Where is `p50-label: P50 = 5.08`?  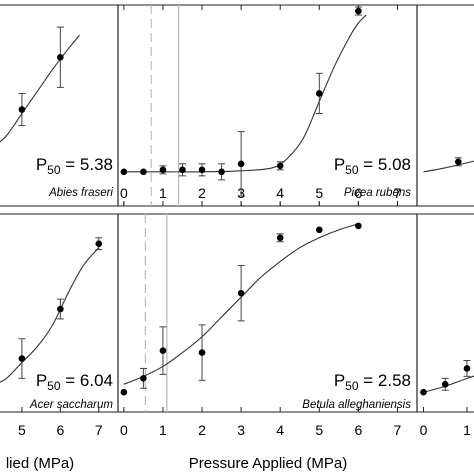
p50-label: P50 = 5.08 is located at coordinates (372, 166).